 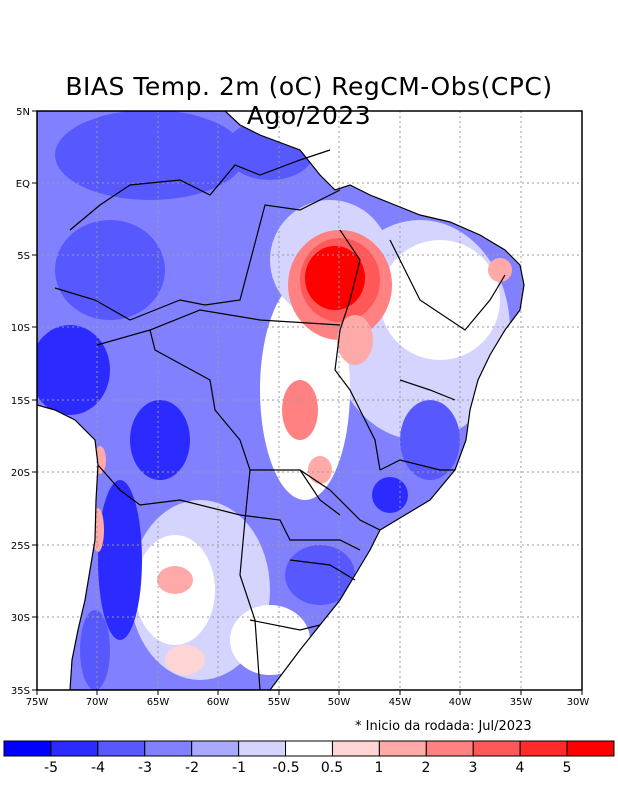 What do you see at coordinates (23, 184) in the screenshot?
I see `lat-label: EQ` at bounding box center [23, 184].